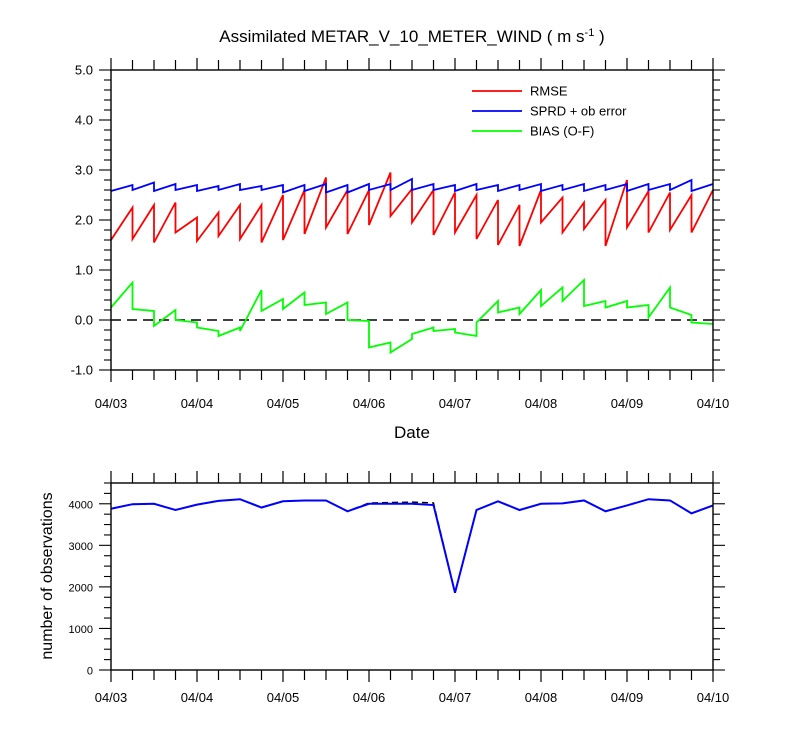  Describe the element at coordinates (84, 270) in the screenshot. I see `top-y-tick-label: 1.0` at that location.